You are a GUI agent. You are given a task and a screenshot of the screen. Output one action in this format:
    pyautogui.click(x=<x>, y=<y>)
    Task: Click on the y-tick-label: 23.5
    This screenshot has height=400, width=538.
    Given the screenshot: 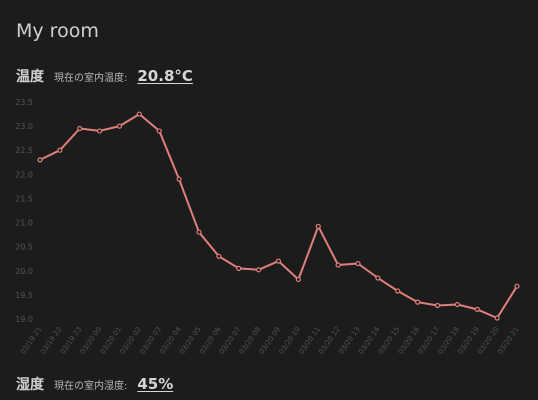 What is the action you would take?
    pyautogui.click(x=24, y=102)
    